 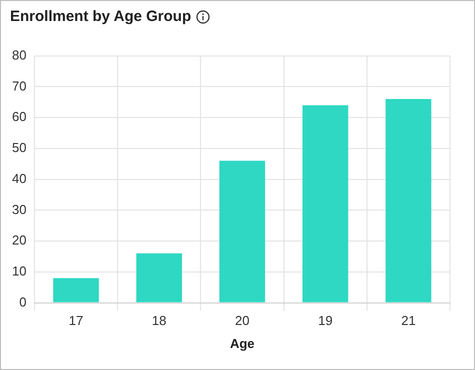 I want to click on y-tick-label: 70, so click(x=19, y=86).